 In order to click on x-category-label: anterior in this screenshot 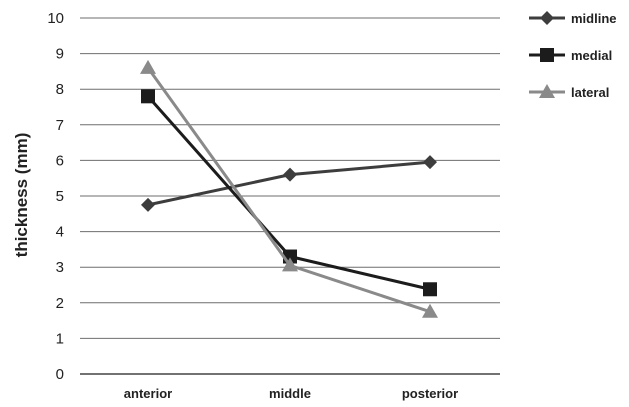, I will do `click(148, 393)`.